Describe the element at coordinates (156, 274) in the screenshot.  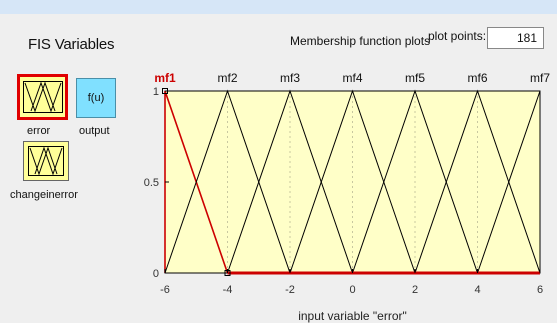
I see `y-tick-label-0: 0` at that location.